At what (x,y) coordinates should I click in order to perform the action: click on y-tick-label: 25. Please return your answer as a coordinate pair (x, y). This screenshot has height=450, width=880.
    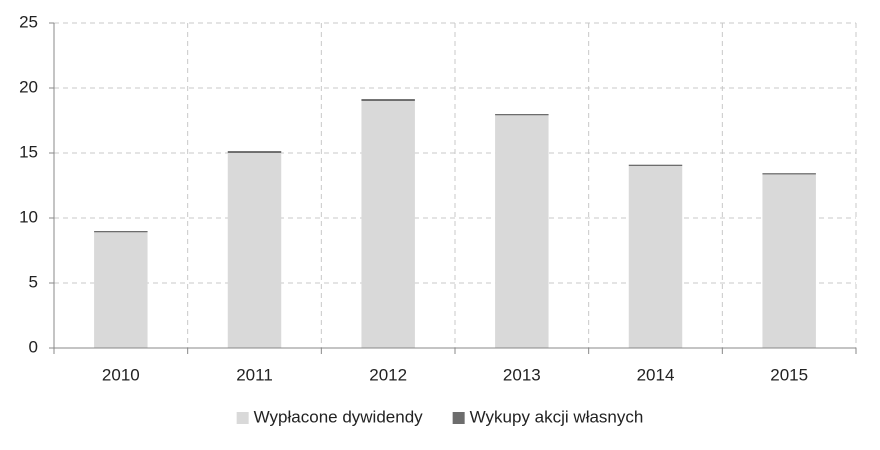
    Looking at the image, I should click on (28, 21).